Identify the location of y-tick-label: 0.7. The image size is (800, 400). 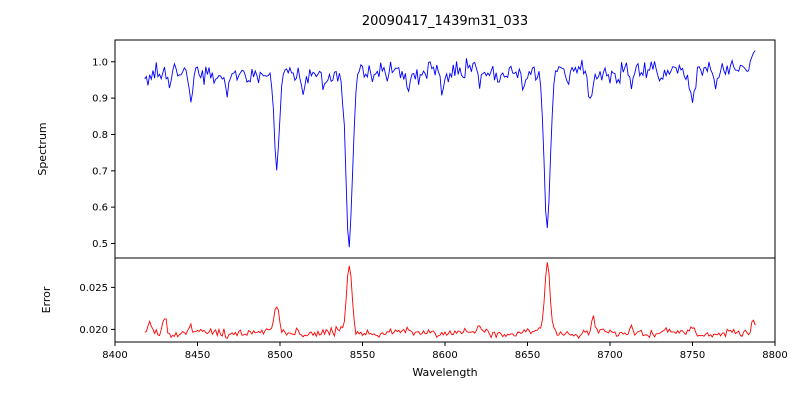
(100, 171).